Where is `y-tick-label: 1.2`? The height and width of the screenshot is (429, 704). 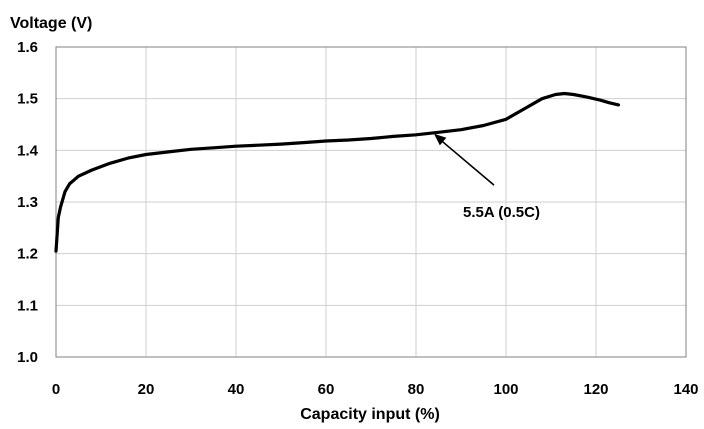 y-tick-label: 1.2 is located at coordinates (27, 254).